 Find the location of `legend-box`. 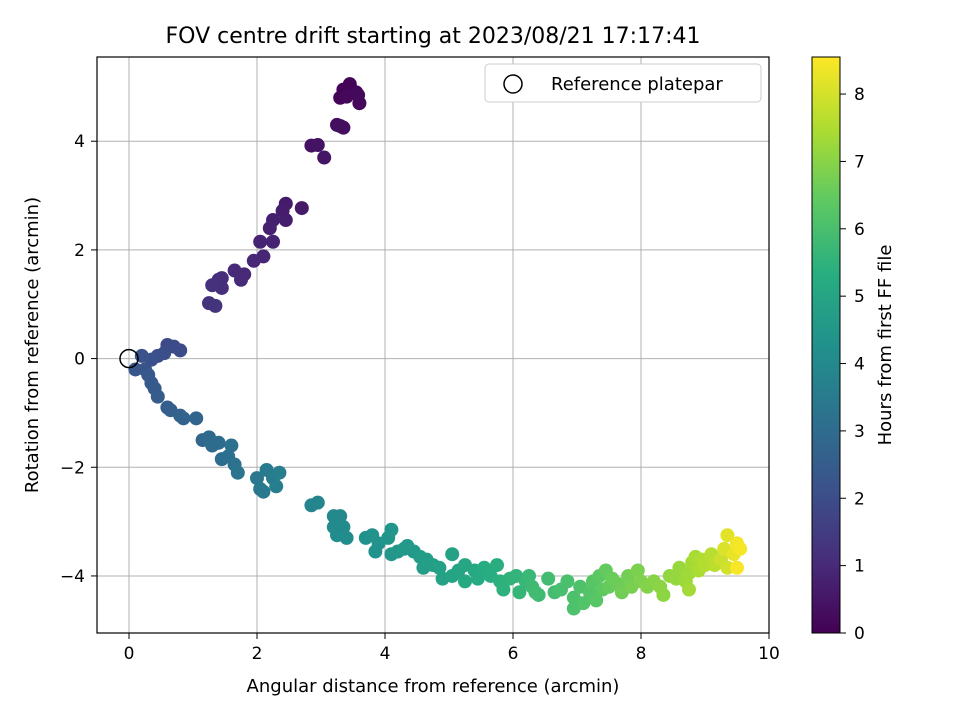

legend-box is located at coordinates (623, 83).